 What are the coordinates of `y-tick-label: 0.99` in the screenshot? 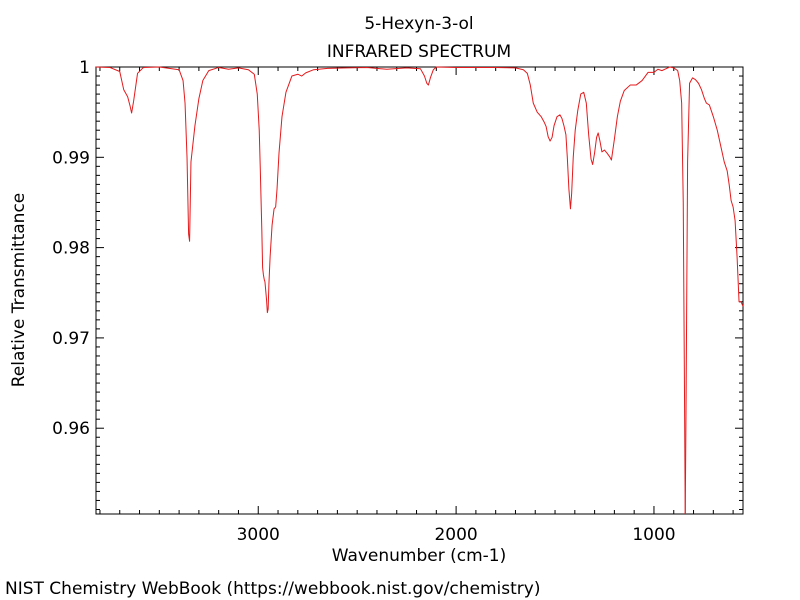 It's located at (71, 158).